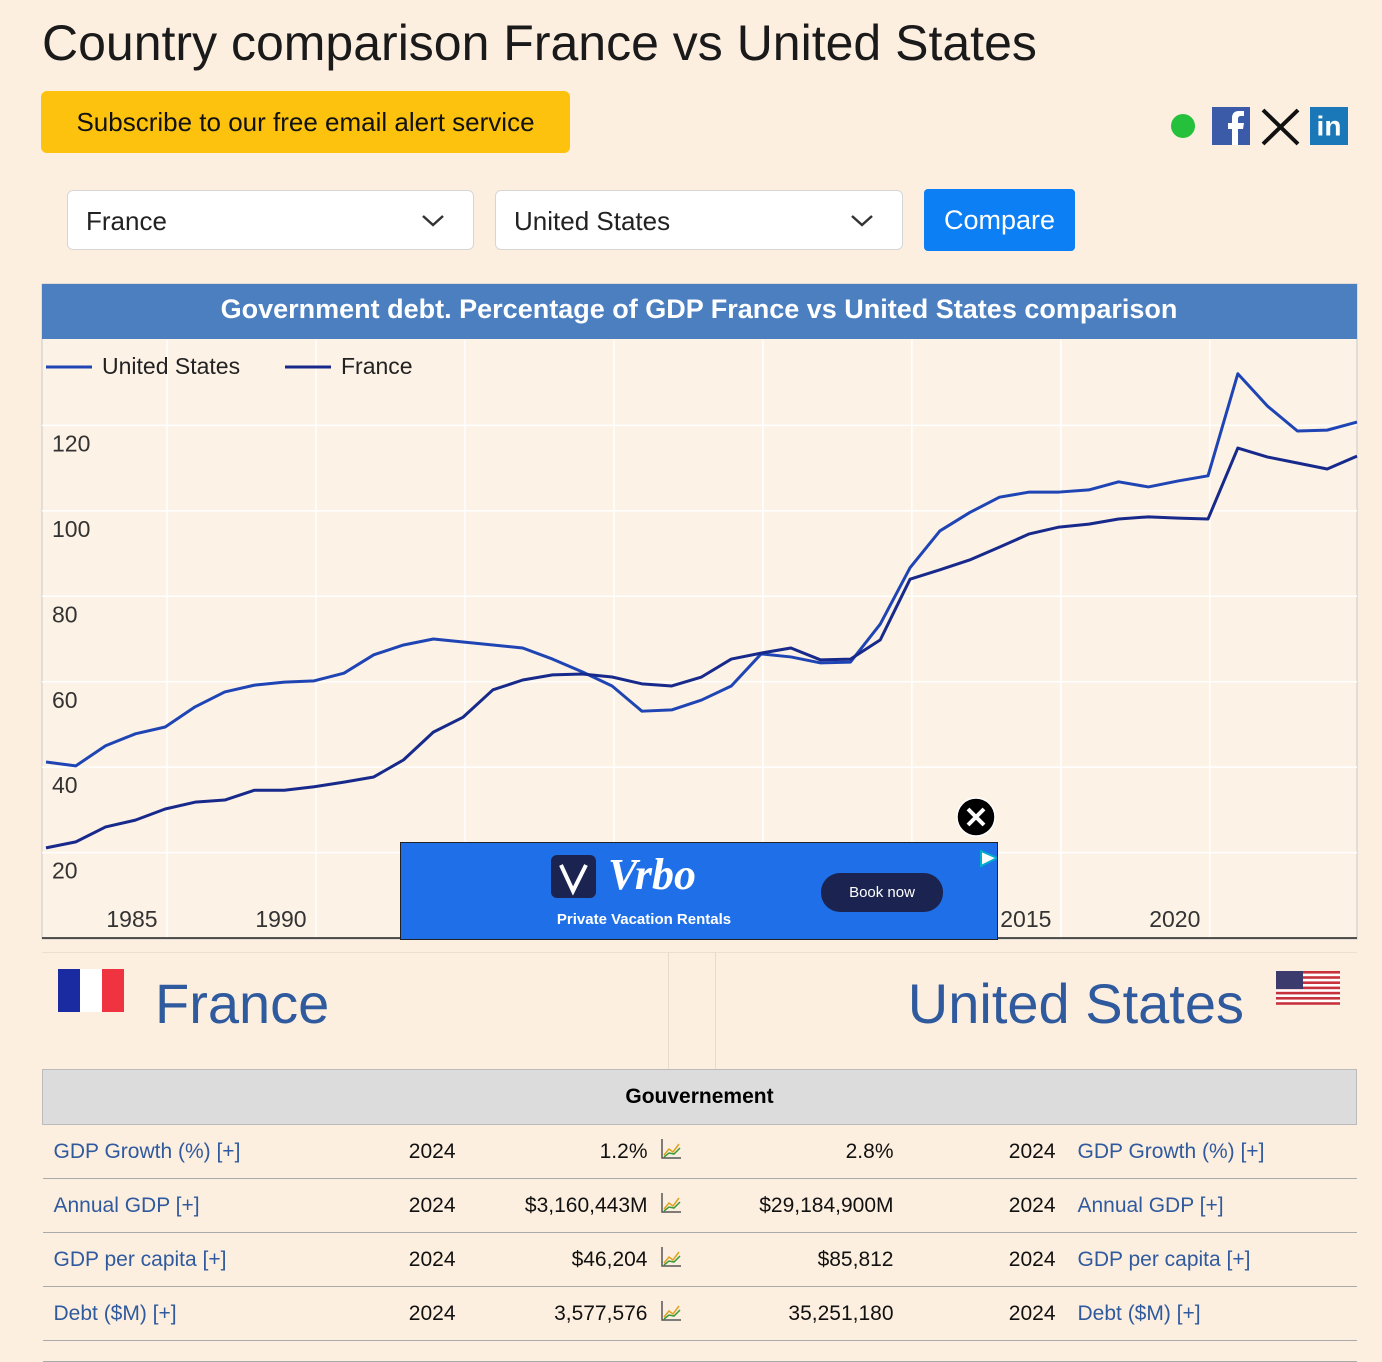  What do you see at coordinates (699, 220) in the screenshot?
I see `country-select: United States` at bounding box center [699, 220].